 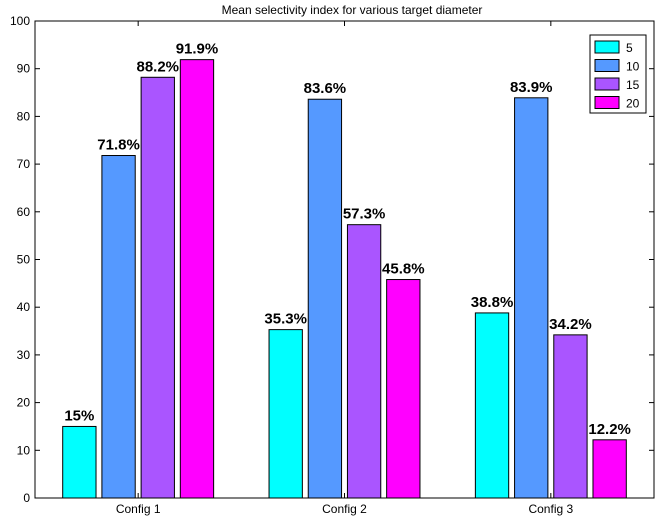 What do you see at coordinates (629, 48) in the screenshot?
I see `legend-label-5: 5` at bounding box center [629, 48].